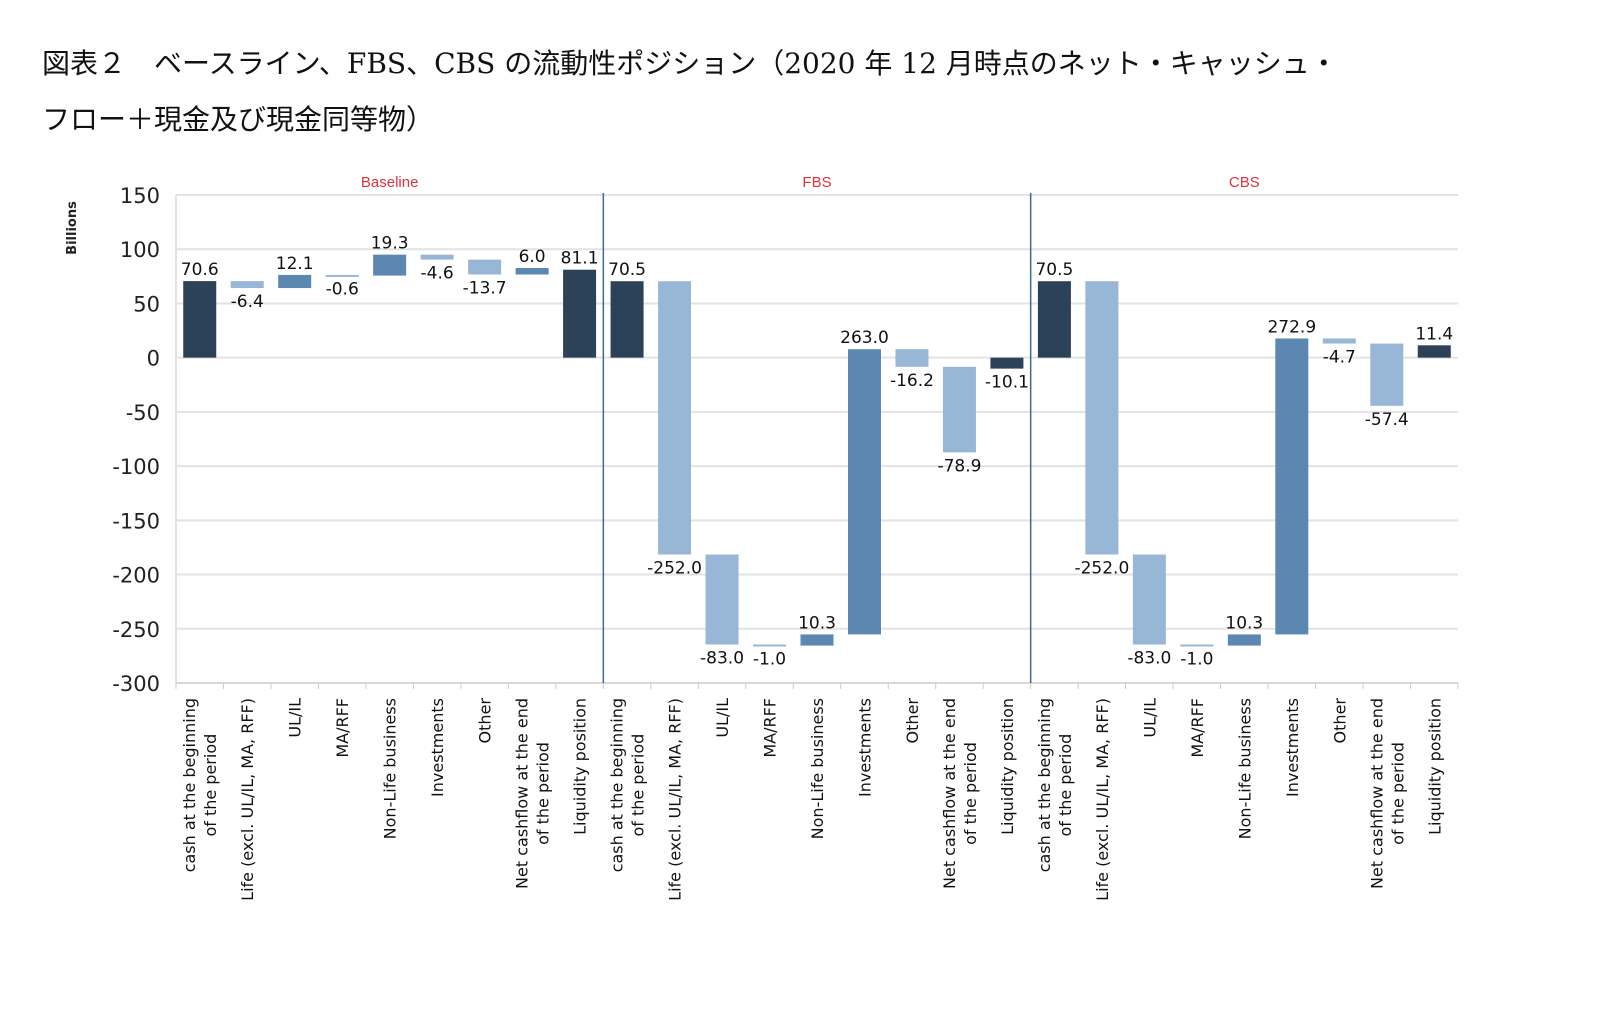  I want to click on y-axis-label: Billions, so click(72, 228).